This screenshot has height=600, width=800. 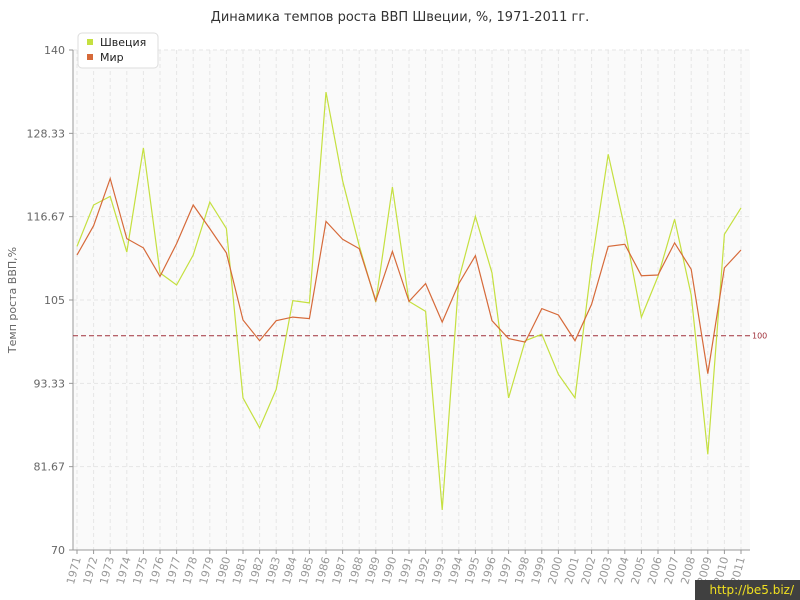 I want to click on y-axis-label: Темп роста ВВП,%, so click(x=12, y=300).